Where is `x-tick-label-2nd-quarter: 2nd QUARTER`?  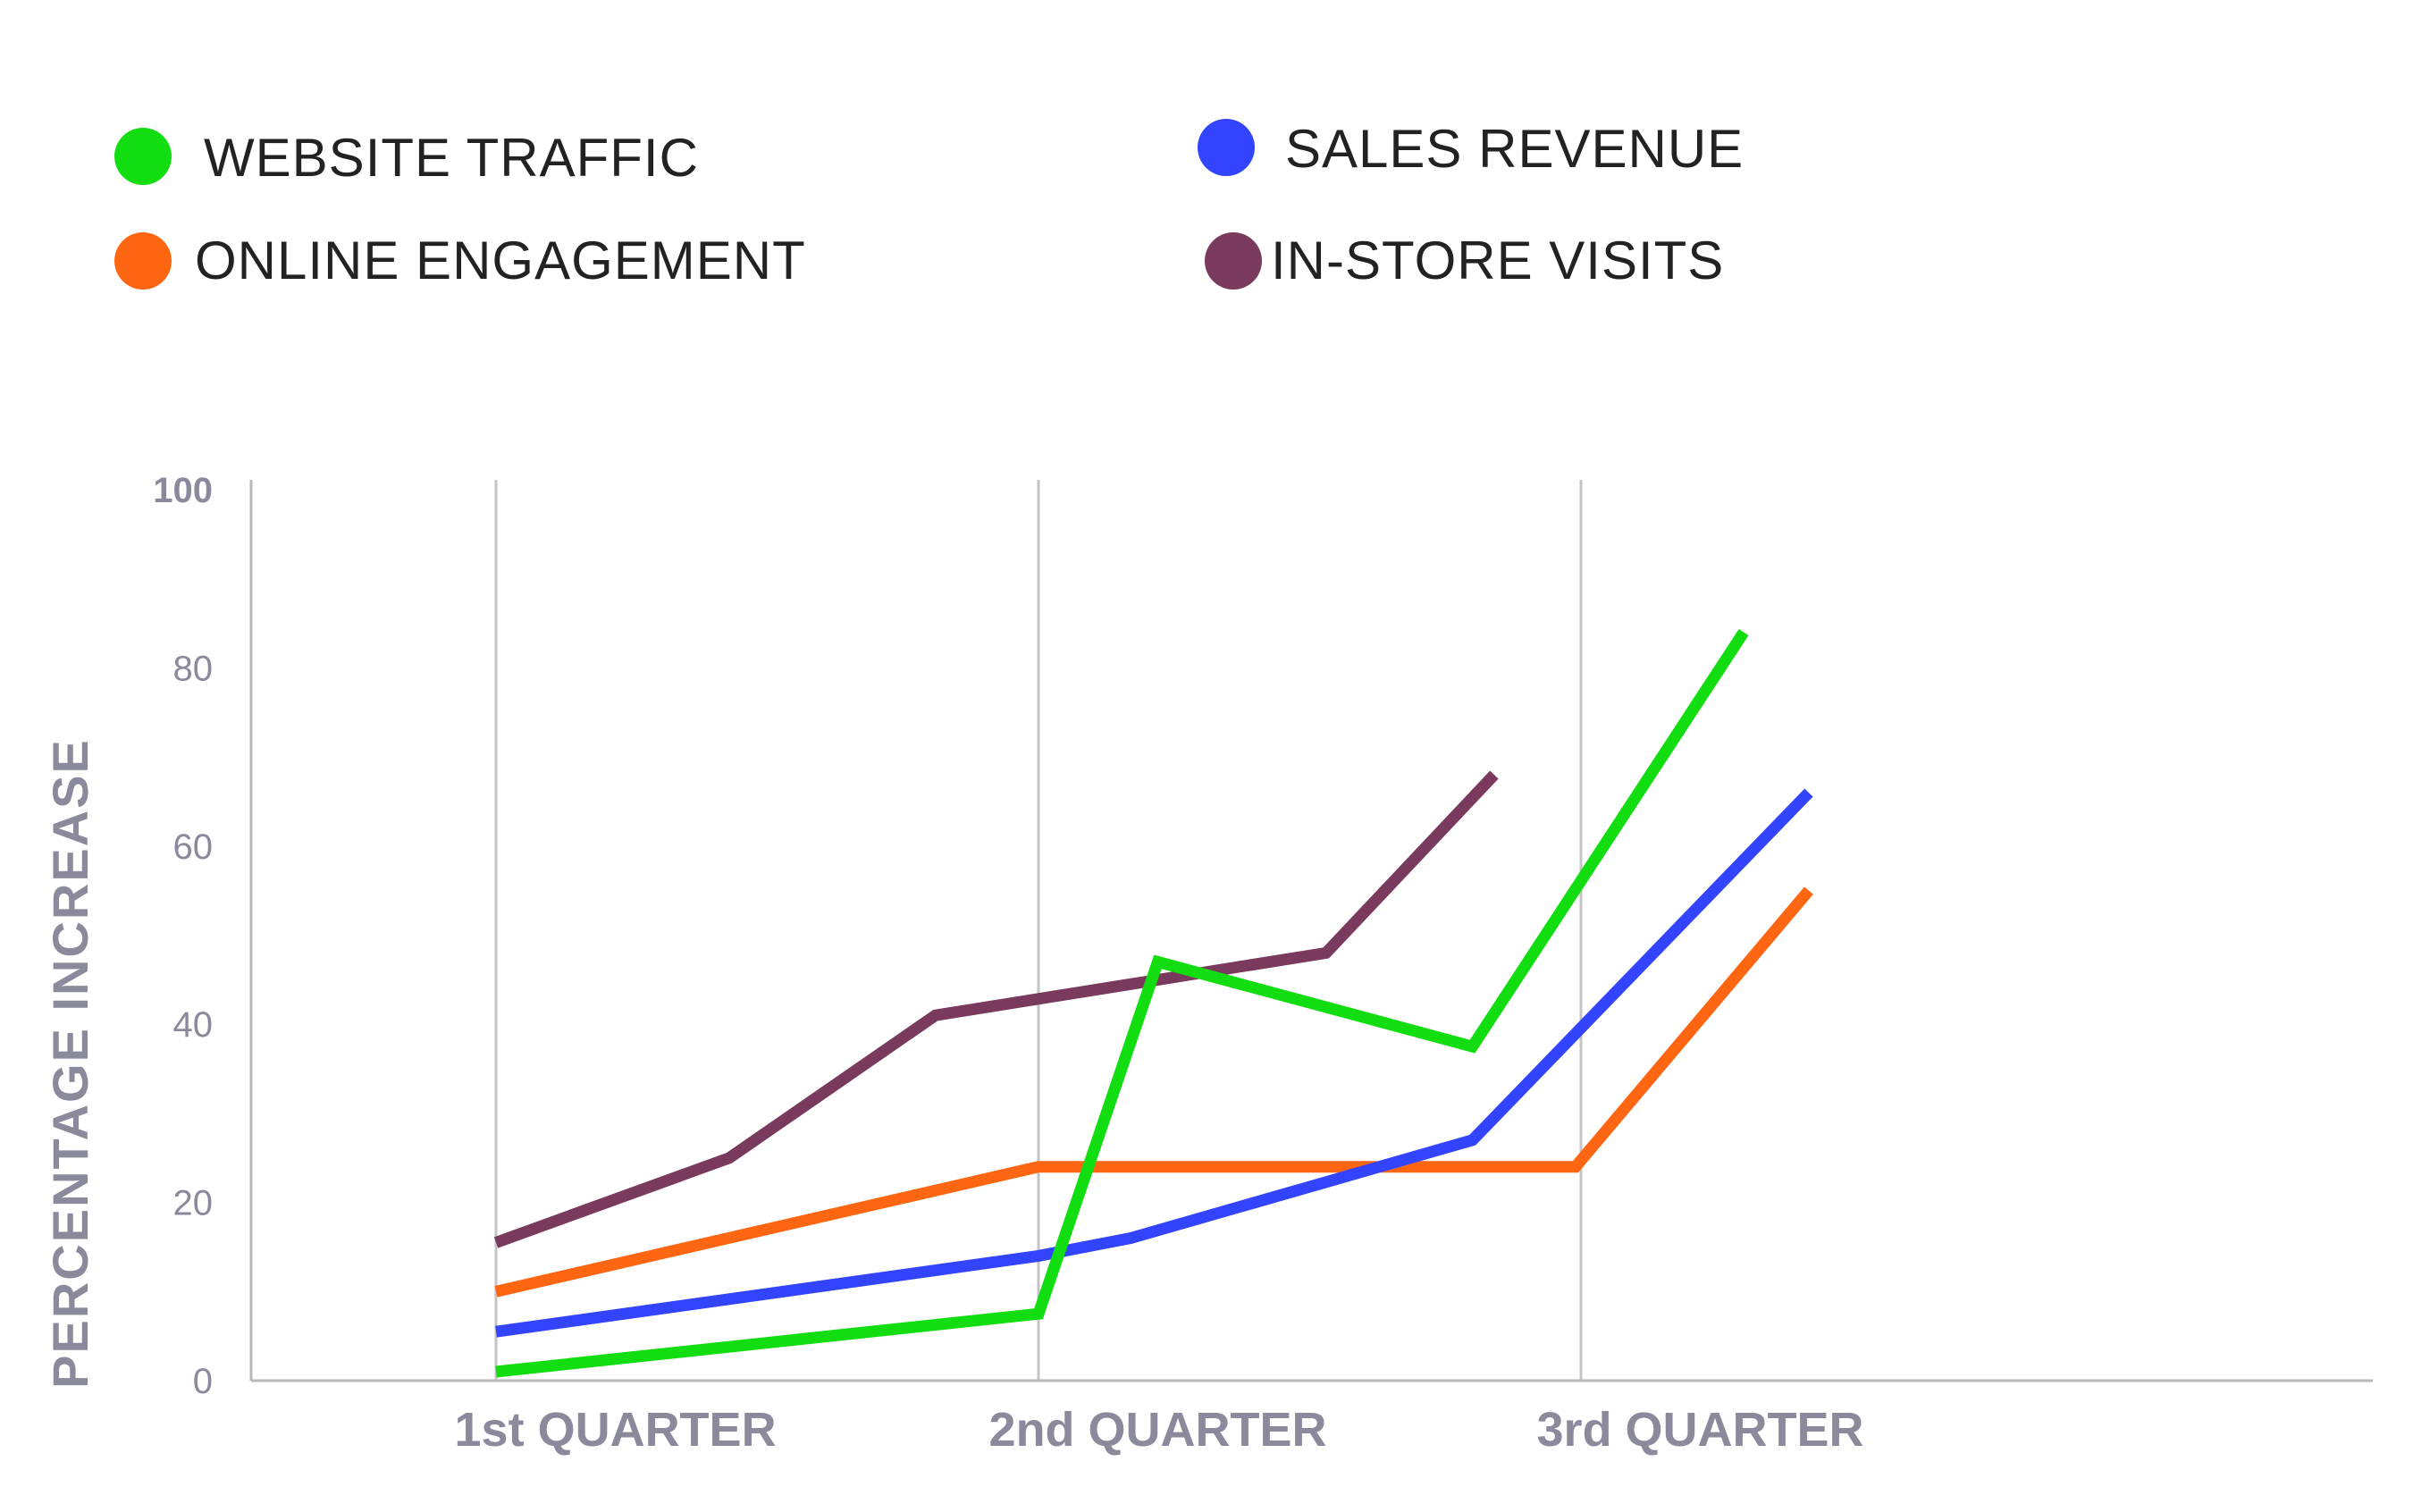 x-tick-label-2nd-quarter: 2nd QUARTER is located at coordinates (1158, 1430).